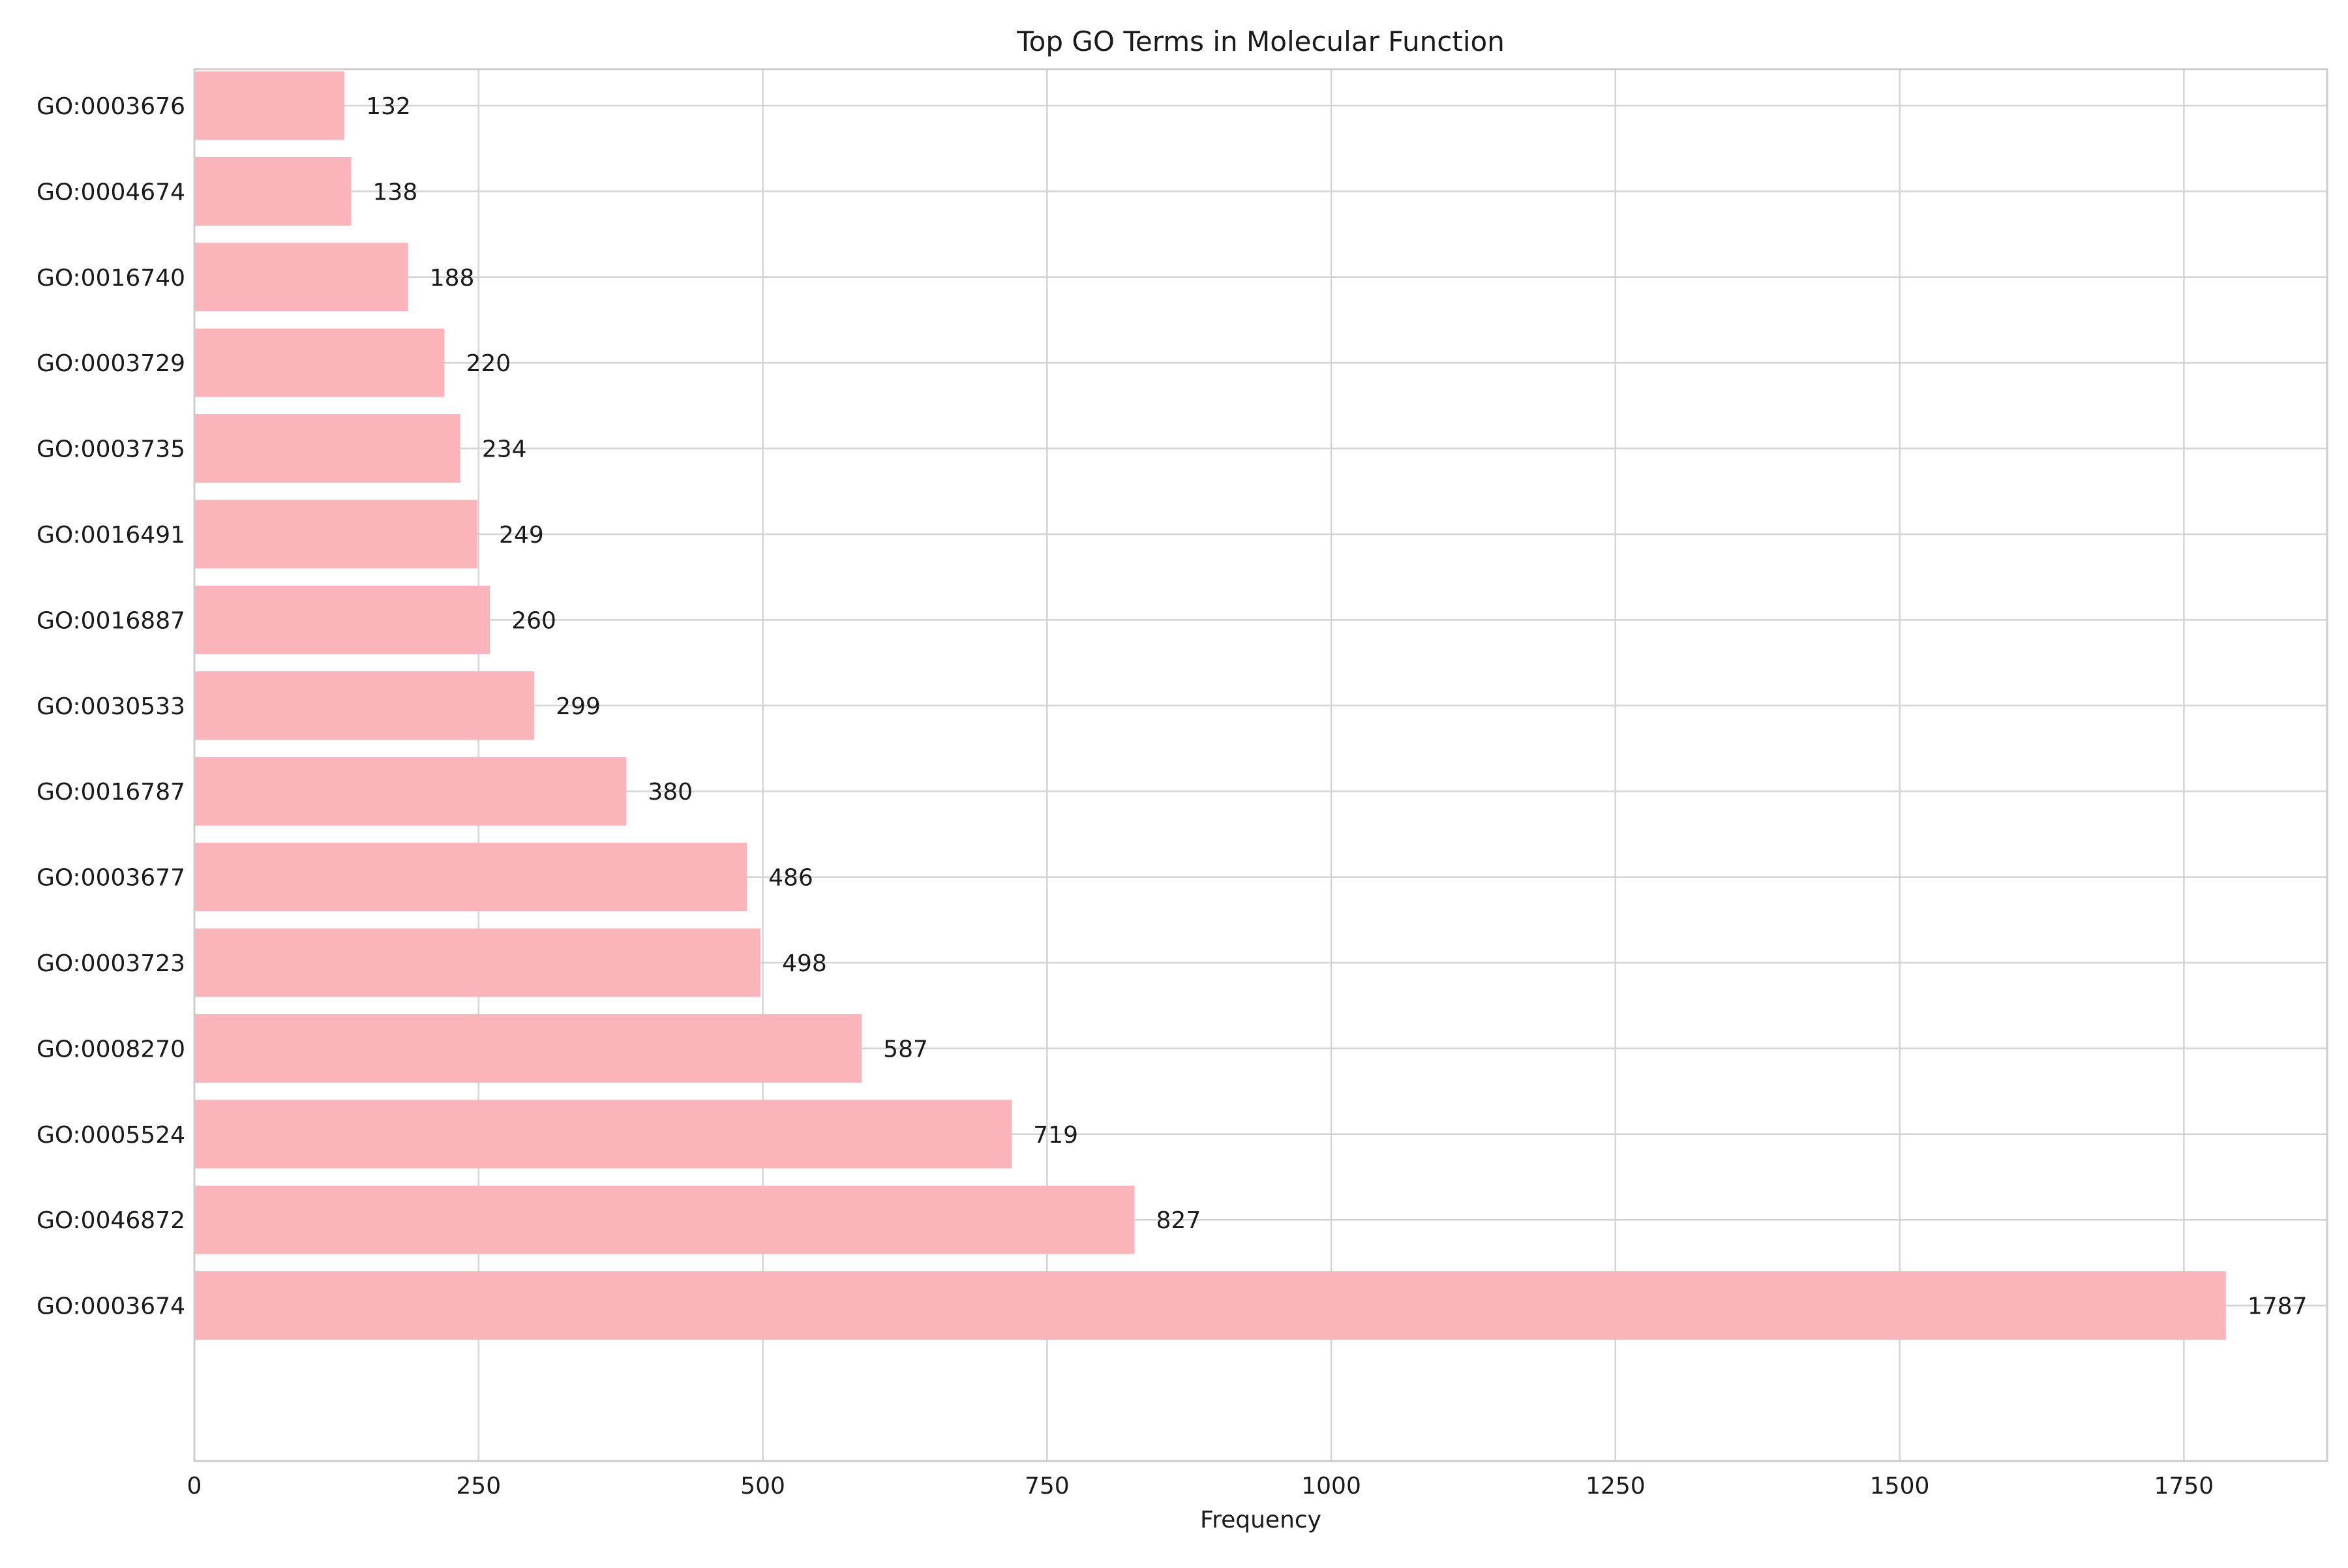 The height and width of the screenshot is (1568, 2348). I want to click on data-label: 380, so click(671, 792).